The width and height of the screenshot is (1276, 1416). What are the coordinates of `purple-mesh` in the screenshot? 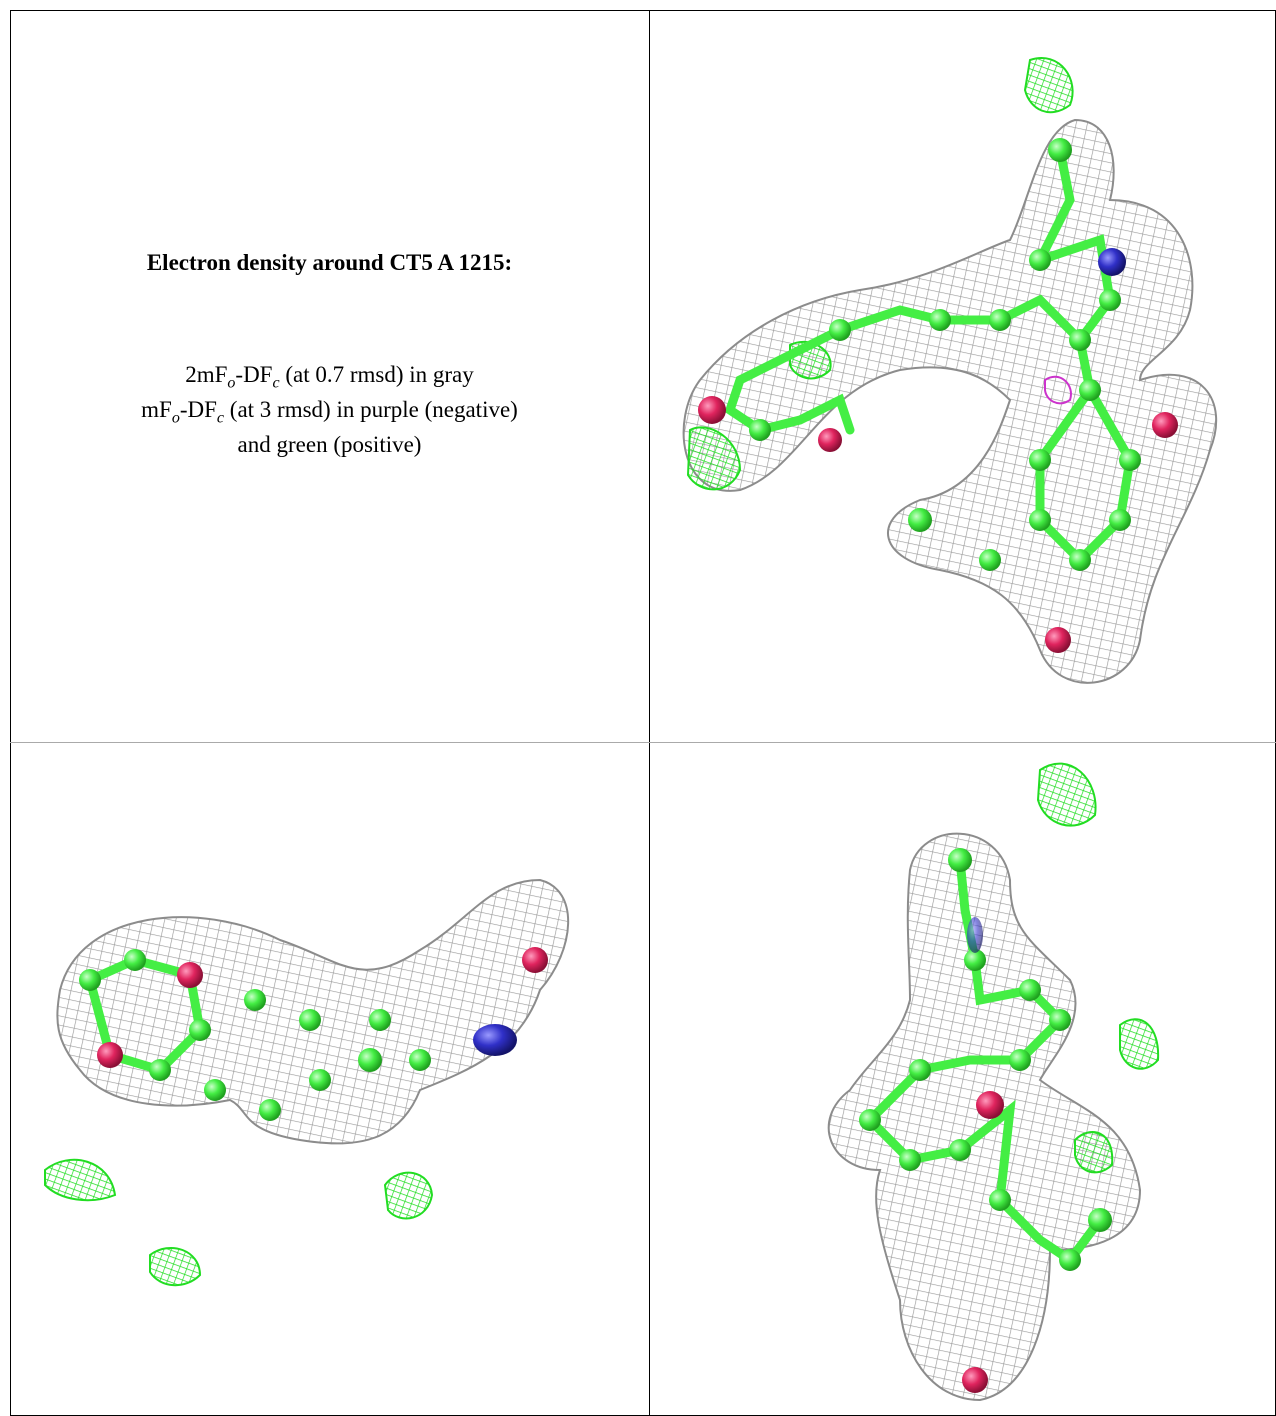 It's located at (1058, 390).